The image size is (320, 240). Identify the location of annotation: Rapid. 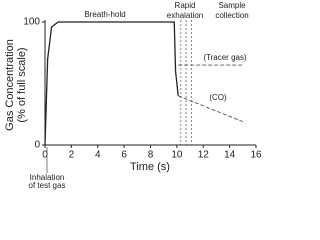
(185, 5).